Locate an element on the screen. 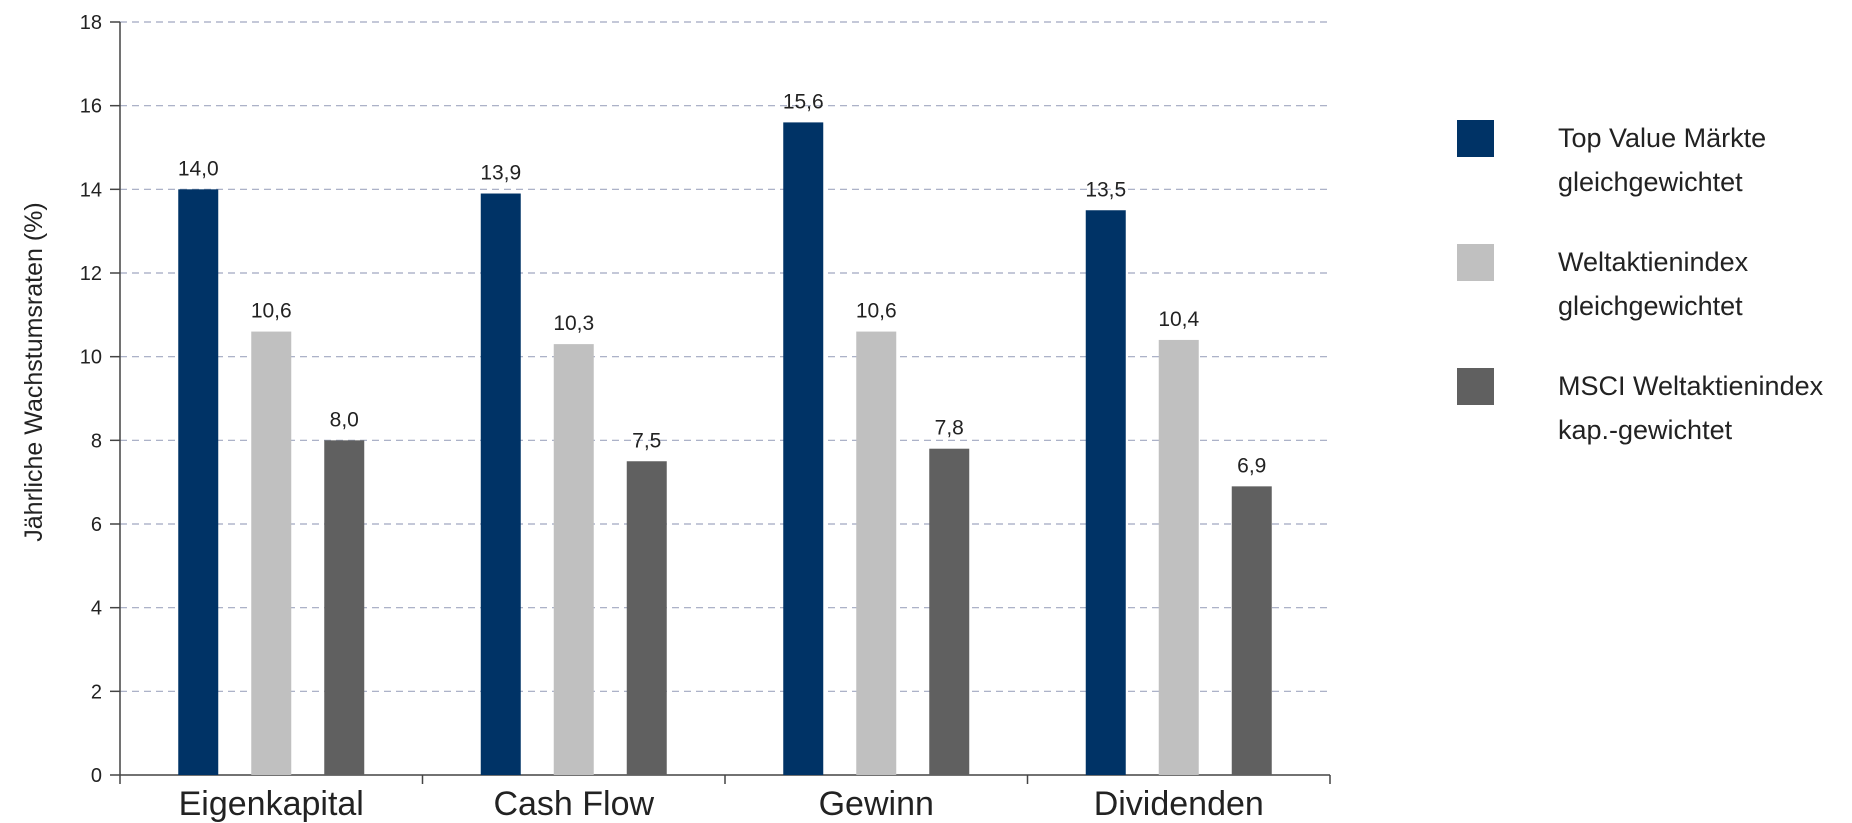 The height and width of the screenshot is (823, 1852). y-tick-label-4: 4 is located at coordinates (96, 609).